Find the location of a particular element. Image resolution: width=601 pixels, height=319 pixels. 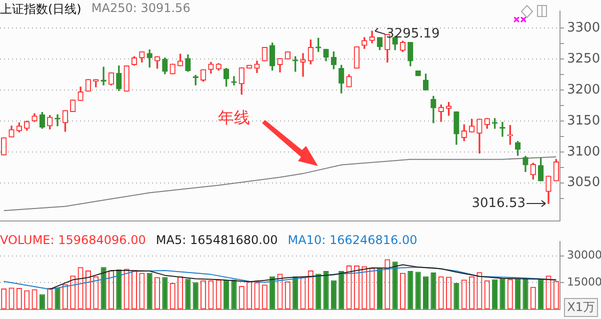

candlestick is located at coordinates (303, 65).